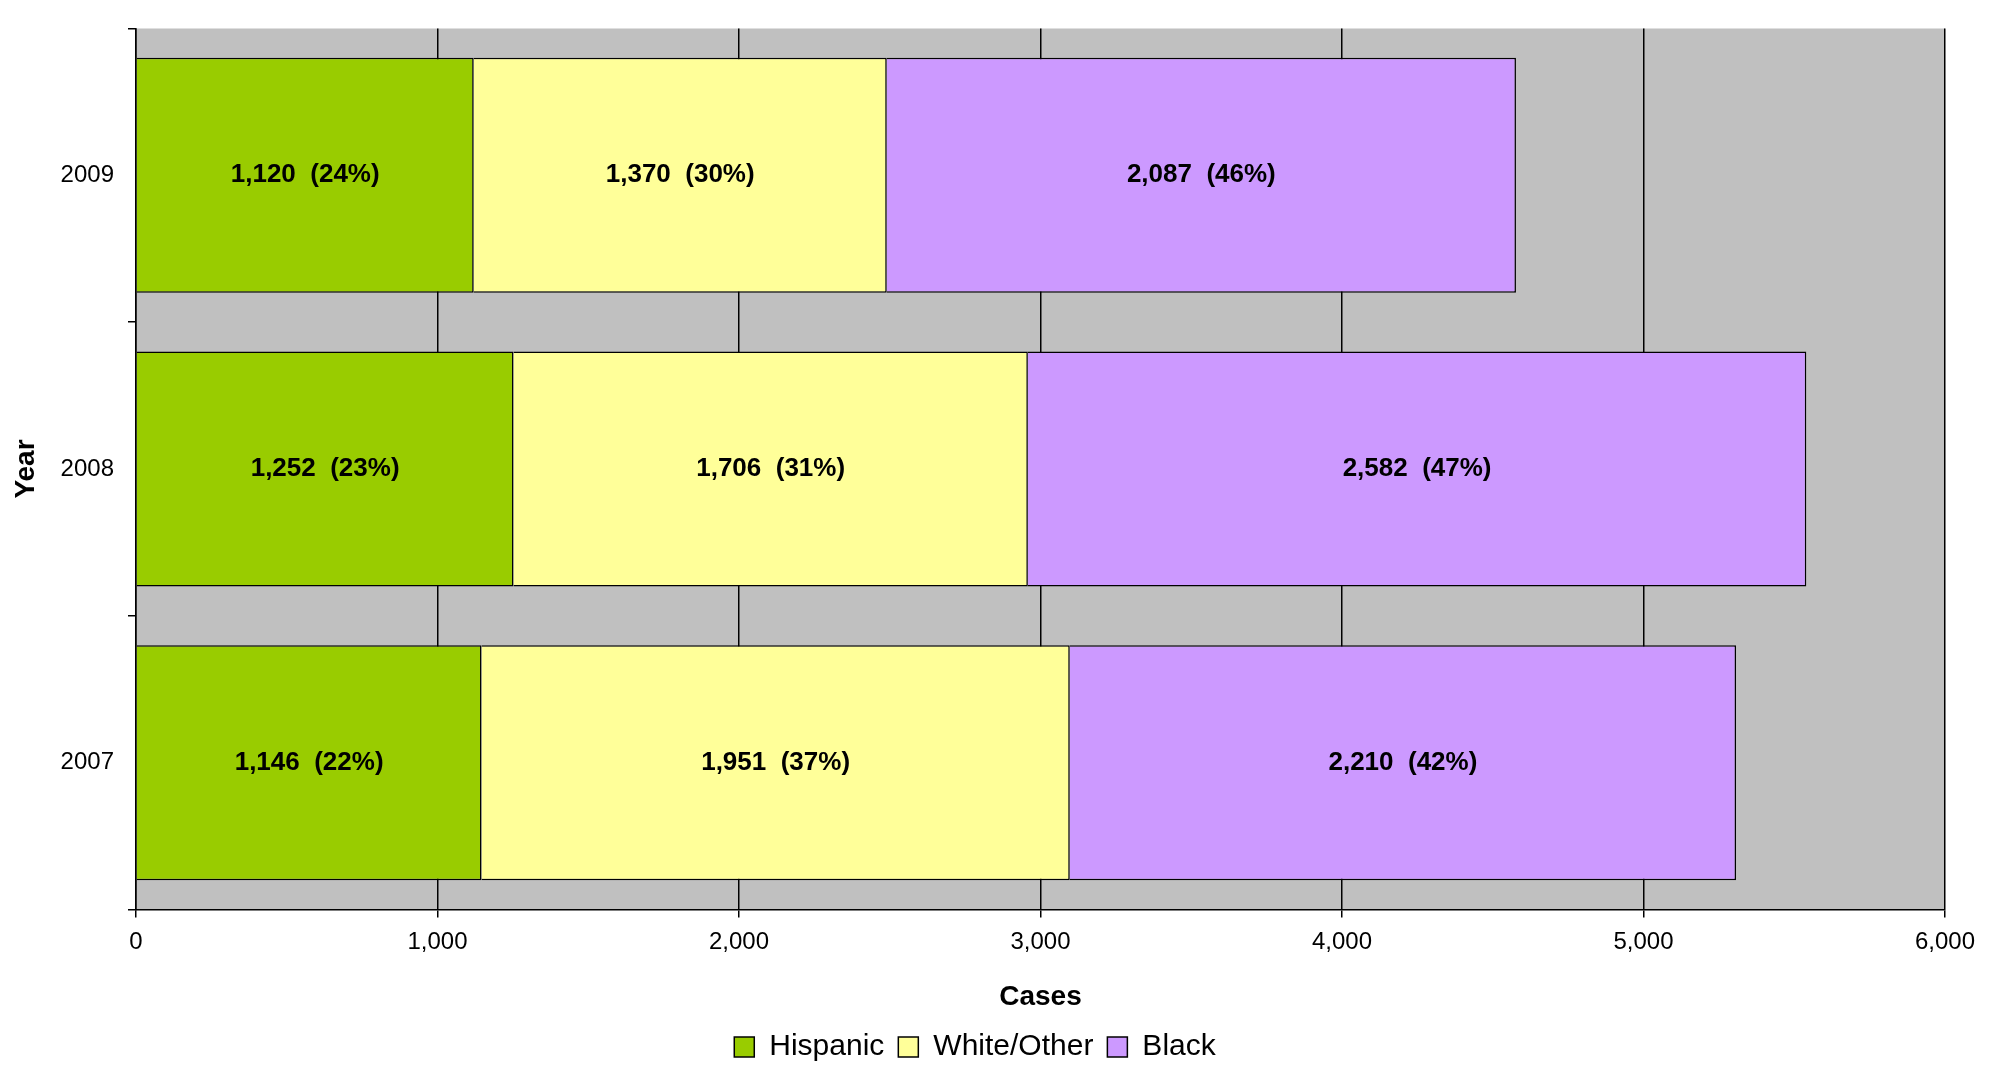  Describe the element at coordinates (827, 1045) in the screenshot. I see `legend-label: Hispanic` at that location.